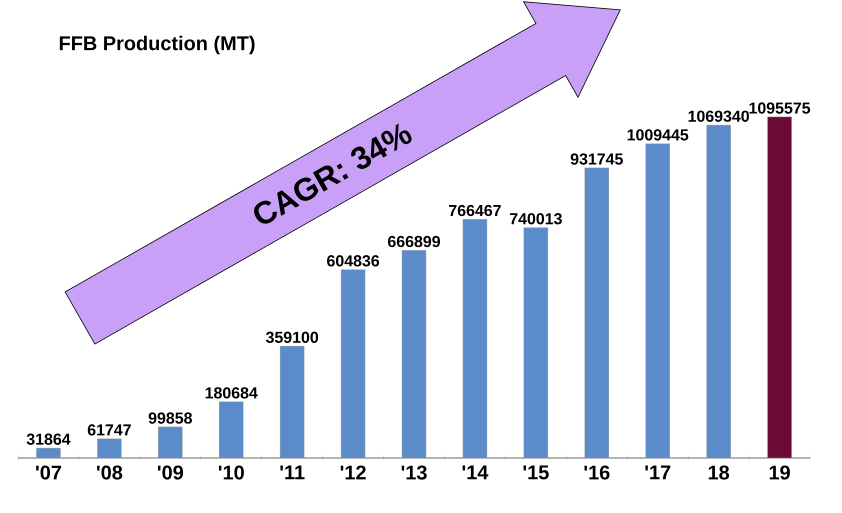 Image resolution: width=842 pixels, height=513 pixels. I want to click on chart-title: FFB Production (MT), so click(157, 45).